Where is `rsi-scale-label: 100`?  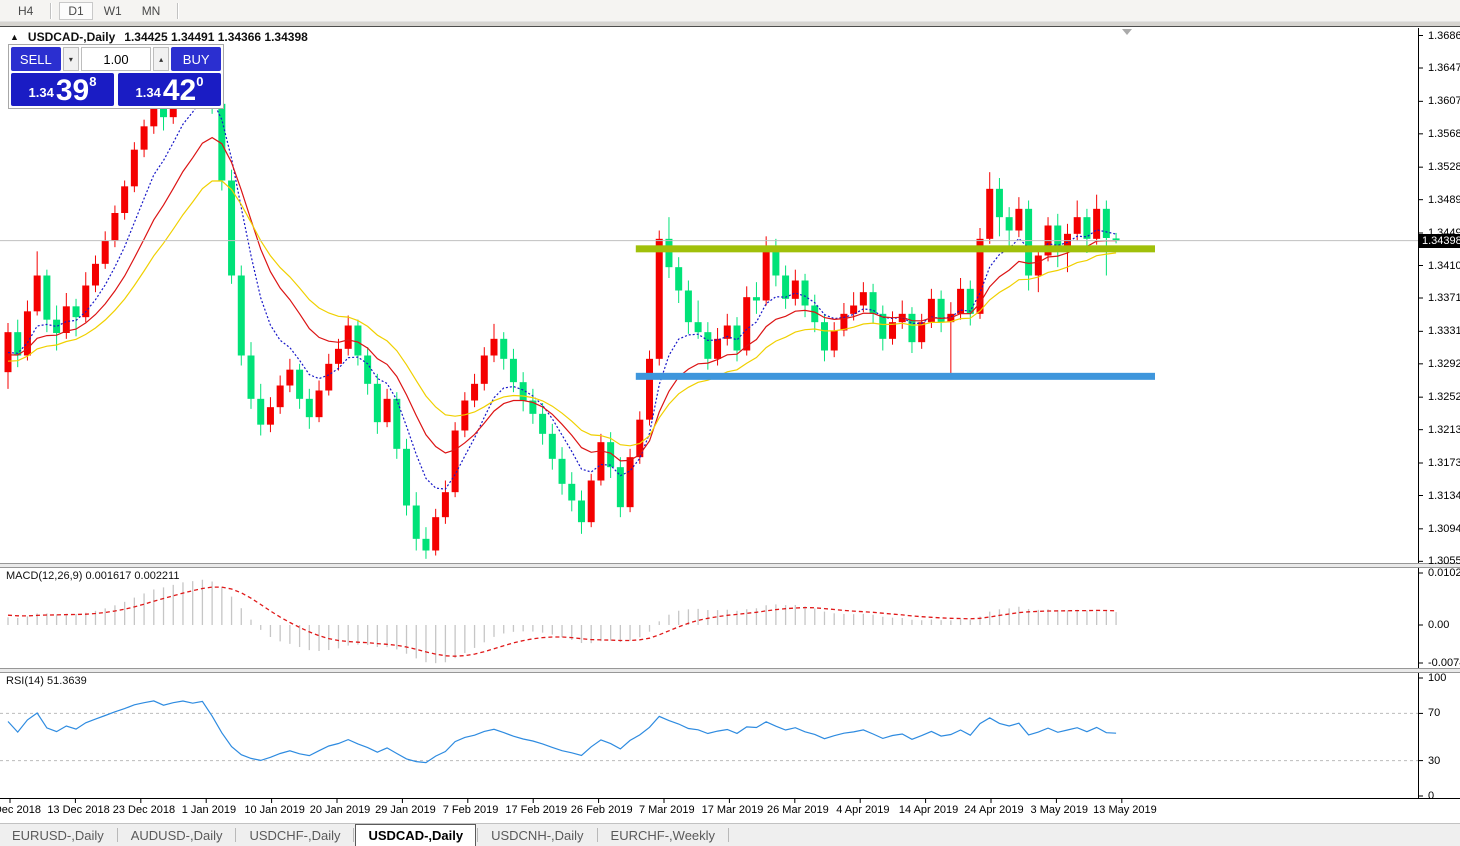 rsi-scale-label: 100 is located at coordinates (1437, 678).